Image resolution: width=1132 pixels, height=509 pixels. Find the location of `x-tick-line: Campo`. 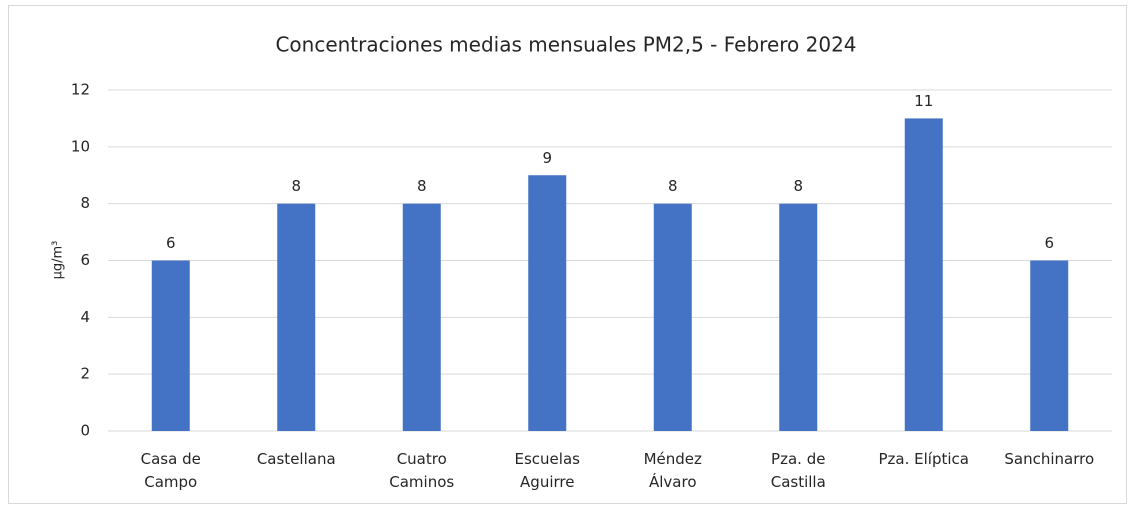

x-tick-line: Campo is located at coordinates (170, 482).